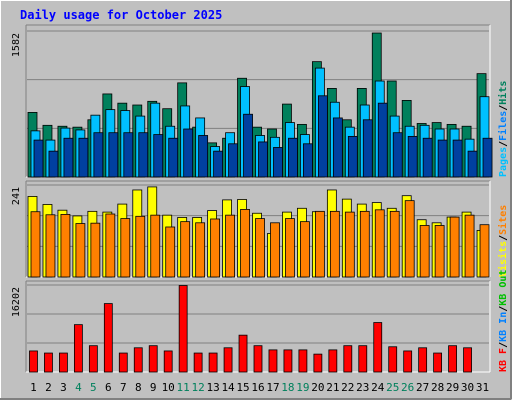 This screenshot has width=512, height=404. Describe the element at coordinates (168, 387) in the screenshot. I see `x-tick-label-10: 10` at that location.